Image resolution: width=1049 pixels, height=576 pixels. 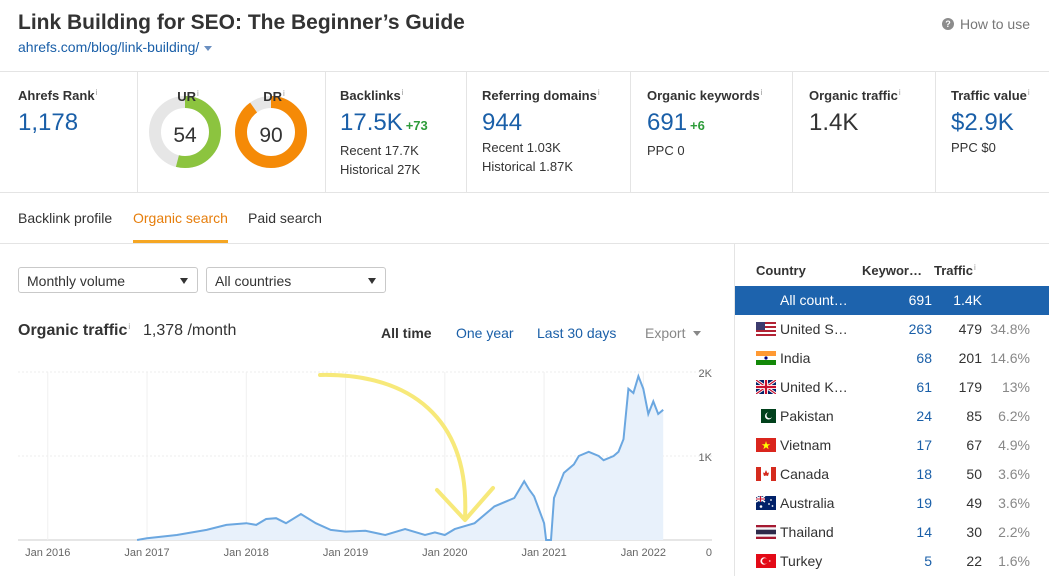 What do you see at coordinates (892, 503) in the screenshot?
I see `country-row: Australia 19 49 3.6%` at bounding box center [892, 503].